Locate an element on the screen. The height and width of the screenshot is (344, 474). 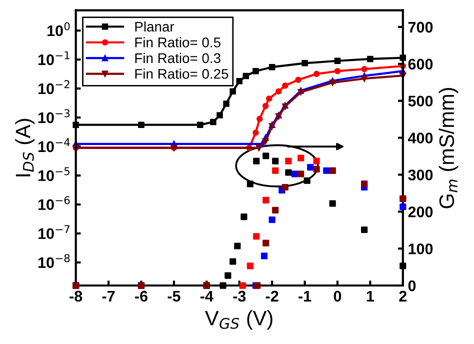
x-tick-label: -6 is located at coordinates (141, 296).